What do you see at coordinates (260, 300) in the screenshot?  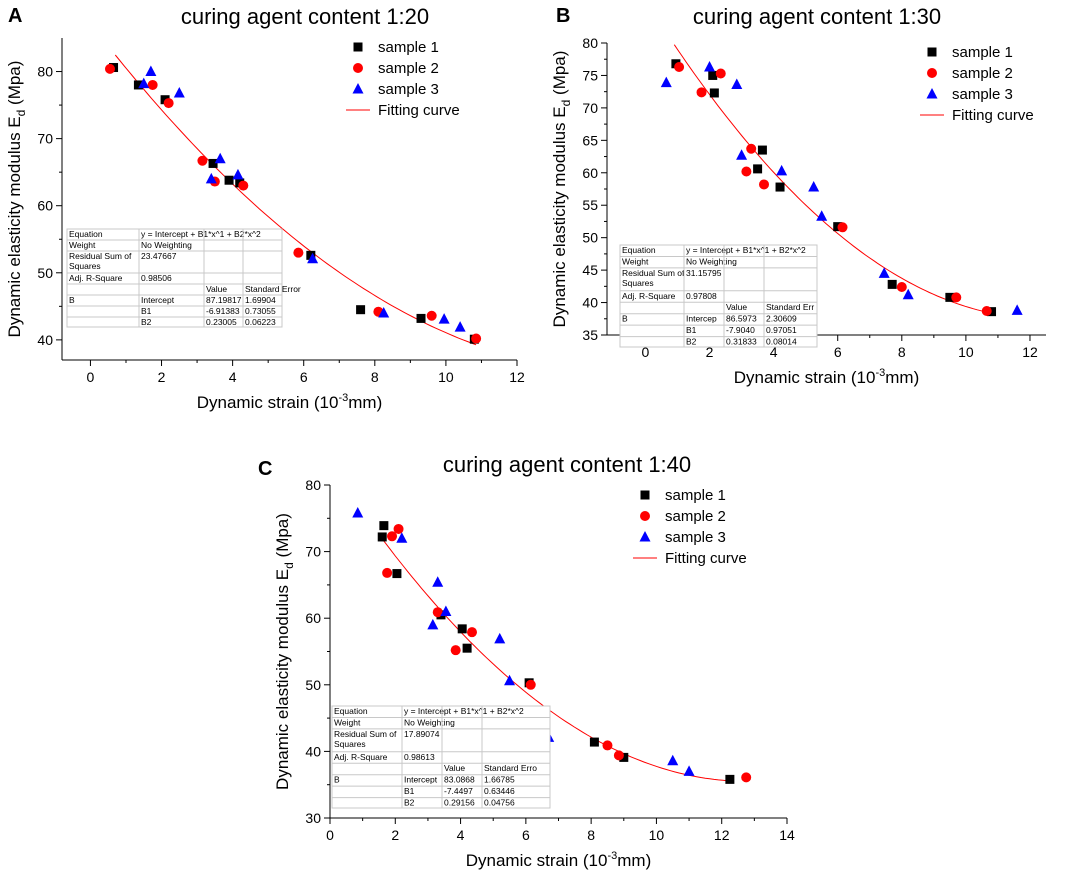 I see `stats-table-cell: 1.69904` at bounding box center [260, 300].